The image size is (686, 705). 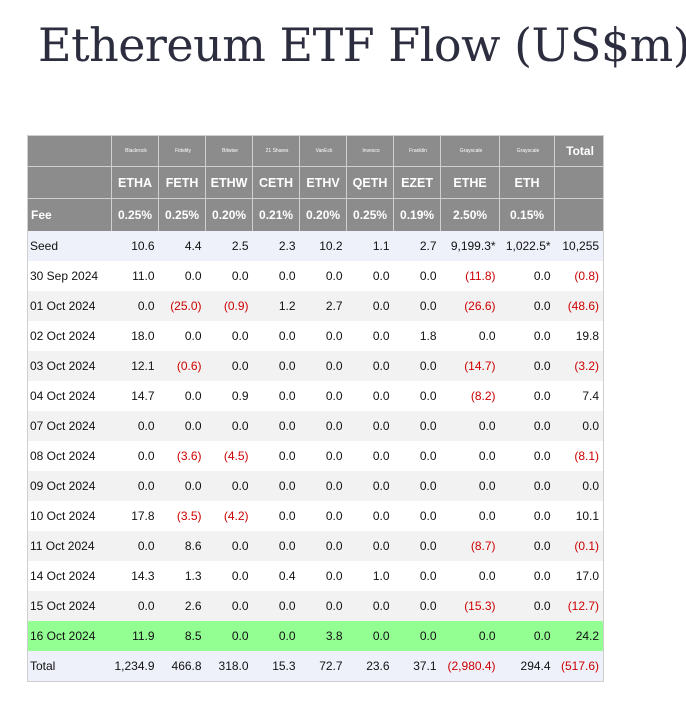 What do you see at coordinates (69, 151) in the screenshot?
I see `header-corner` at bounding box center [69, 151].